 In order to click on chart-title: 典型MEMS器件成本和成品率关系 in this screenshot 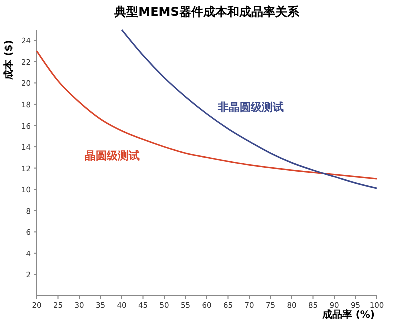, I will do `click(207, 12)`.